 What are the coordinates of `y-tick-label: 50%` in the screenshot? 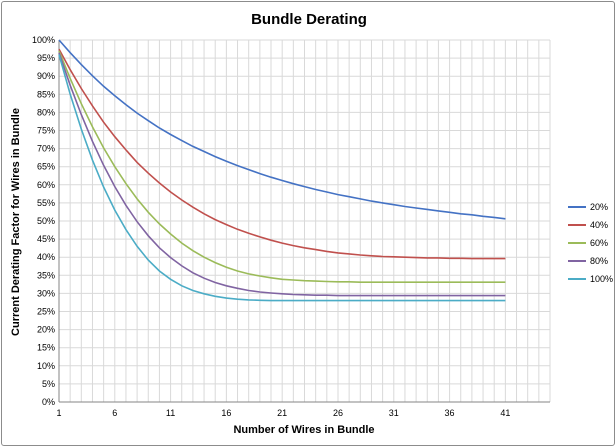 It's located at (46, 221).